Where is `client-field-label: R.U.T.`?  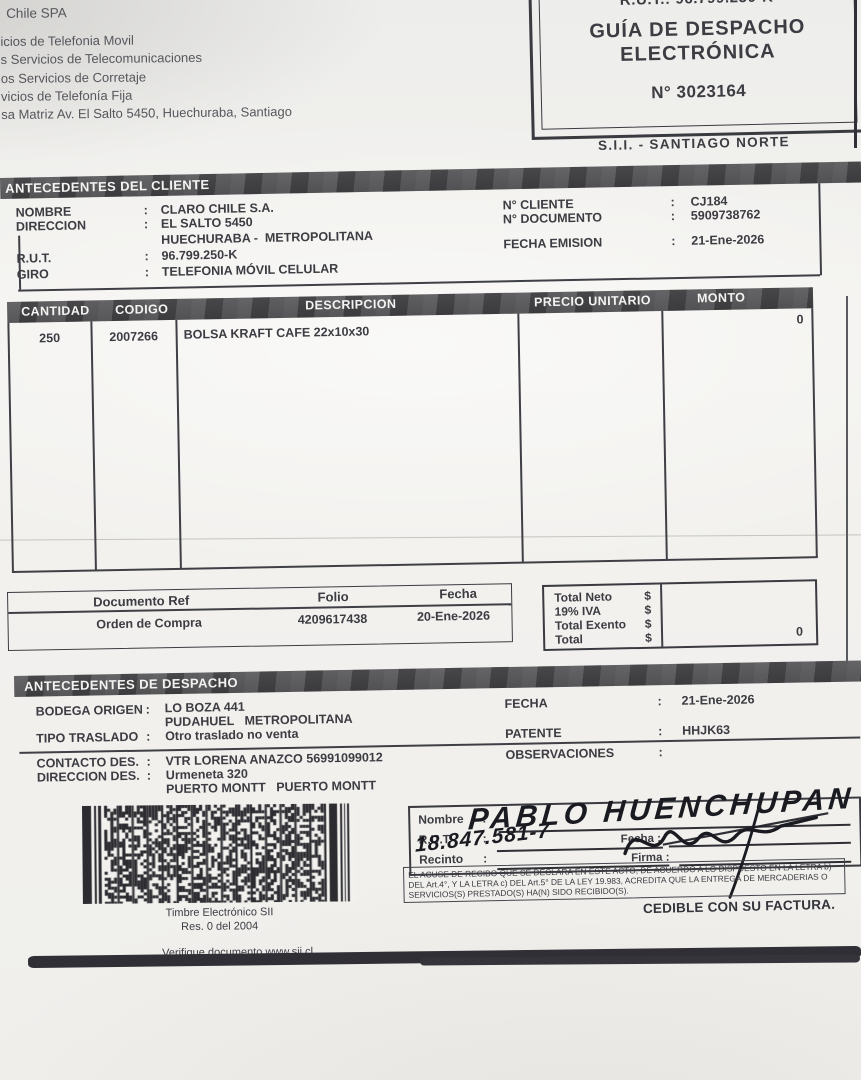
client-field-label: R.U.T. is located at coordinates (34, 258).